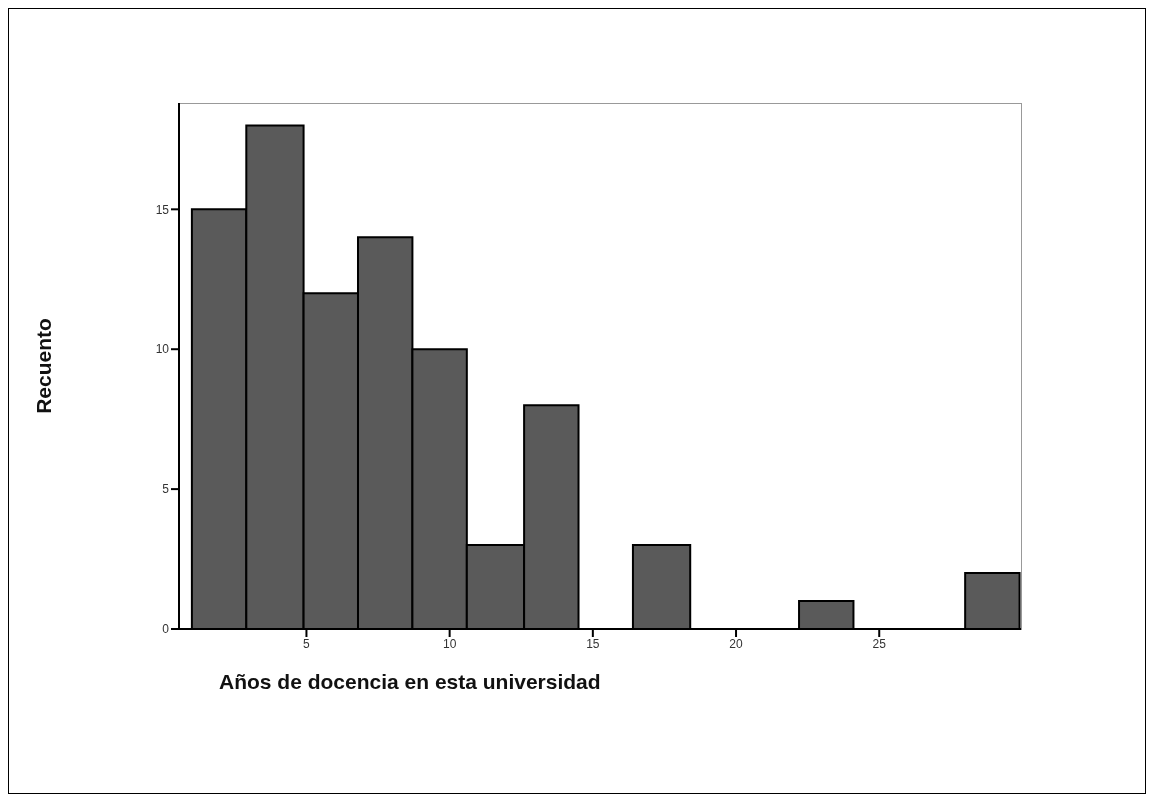  Describe the element at coordinates (162, 209) in the screenshot. I see `y-tick-label: 15` at that location.